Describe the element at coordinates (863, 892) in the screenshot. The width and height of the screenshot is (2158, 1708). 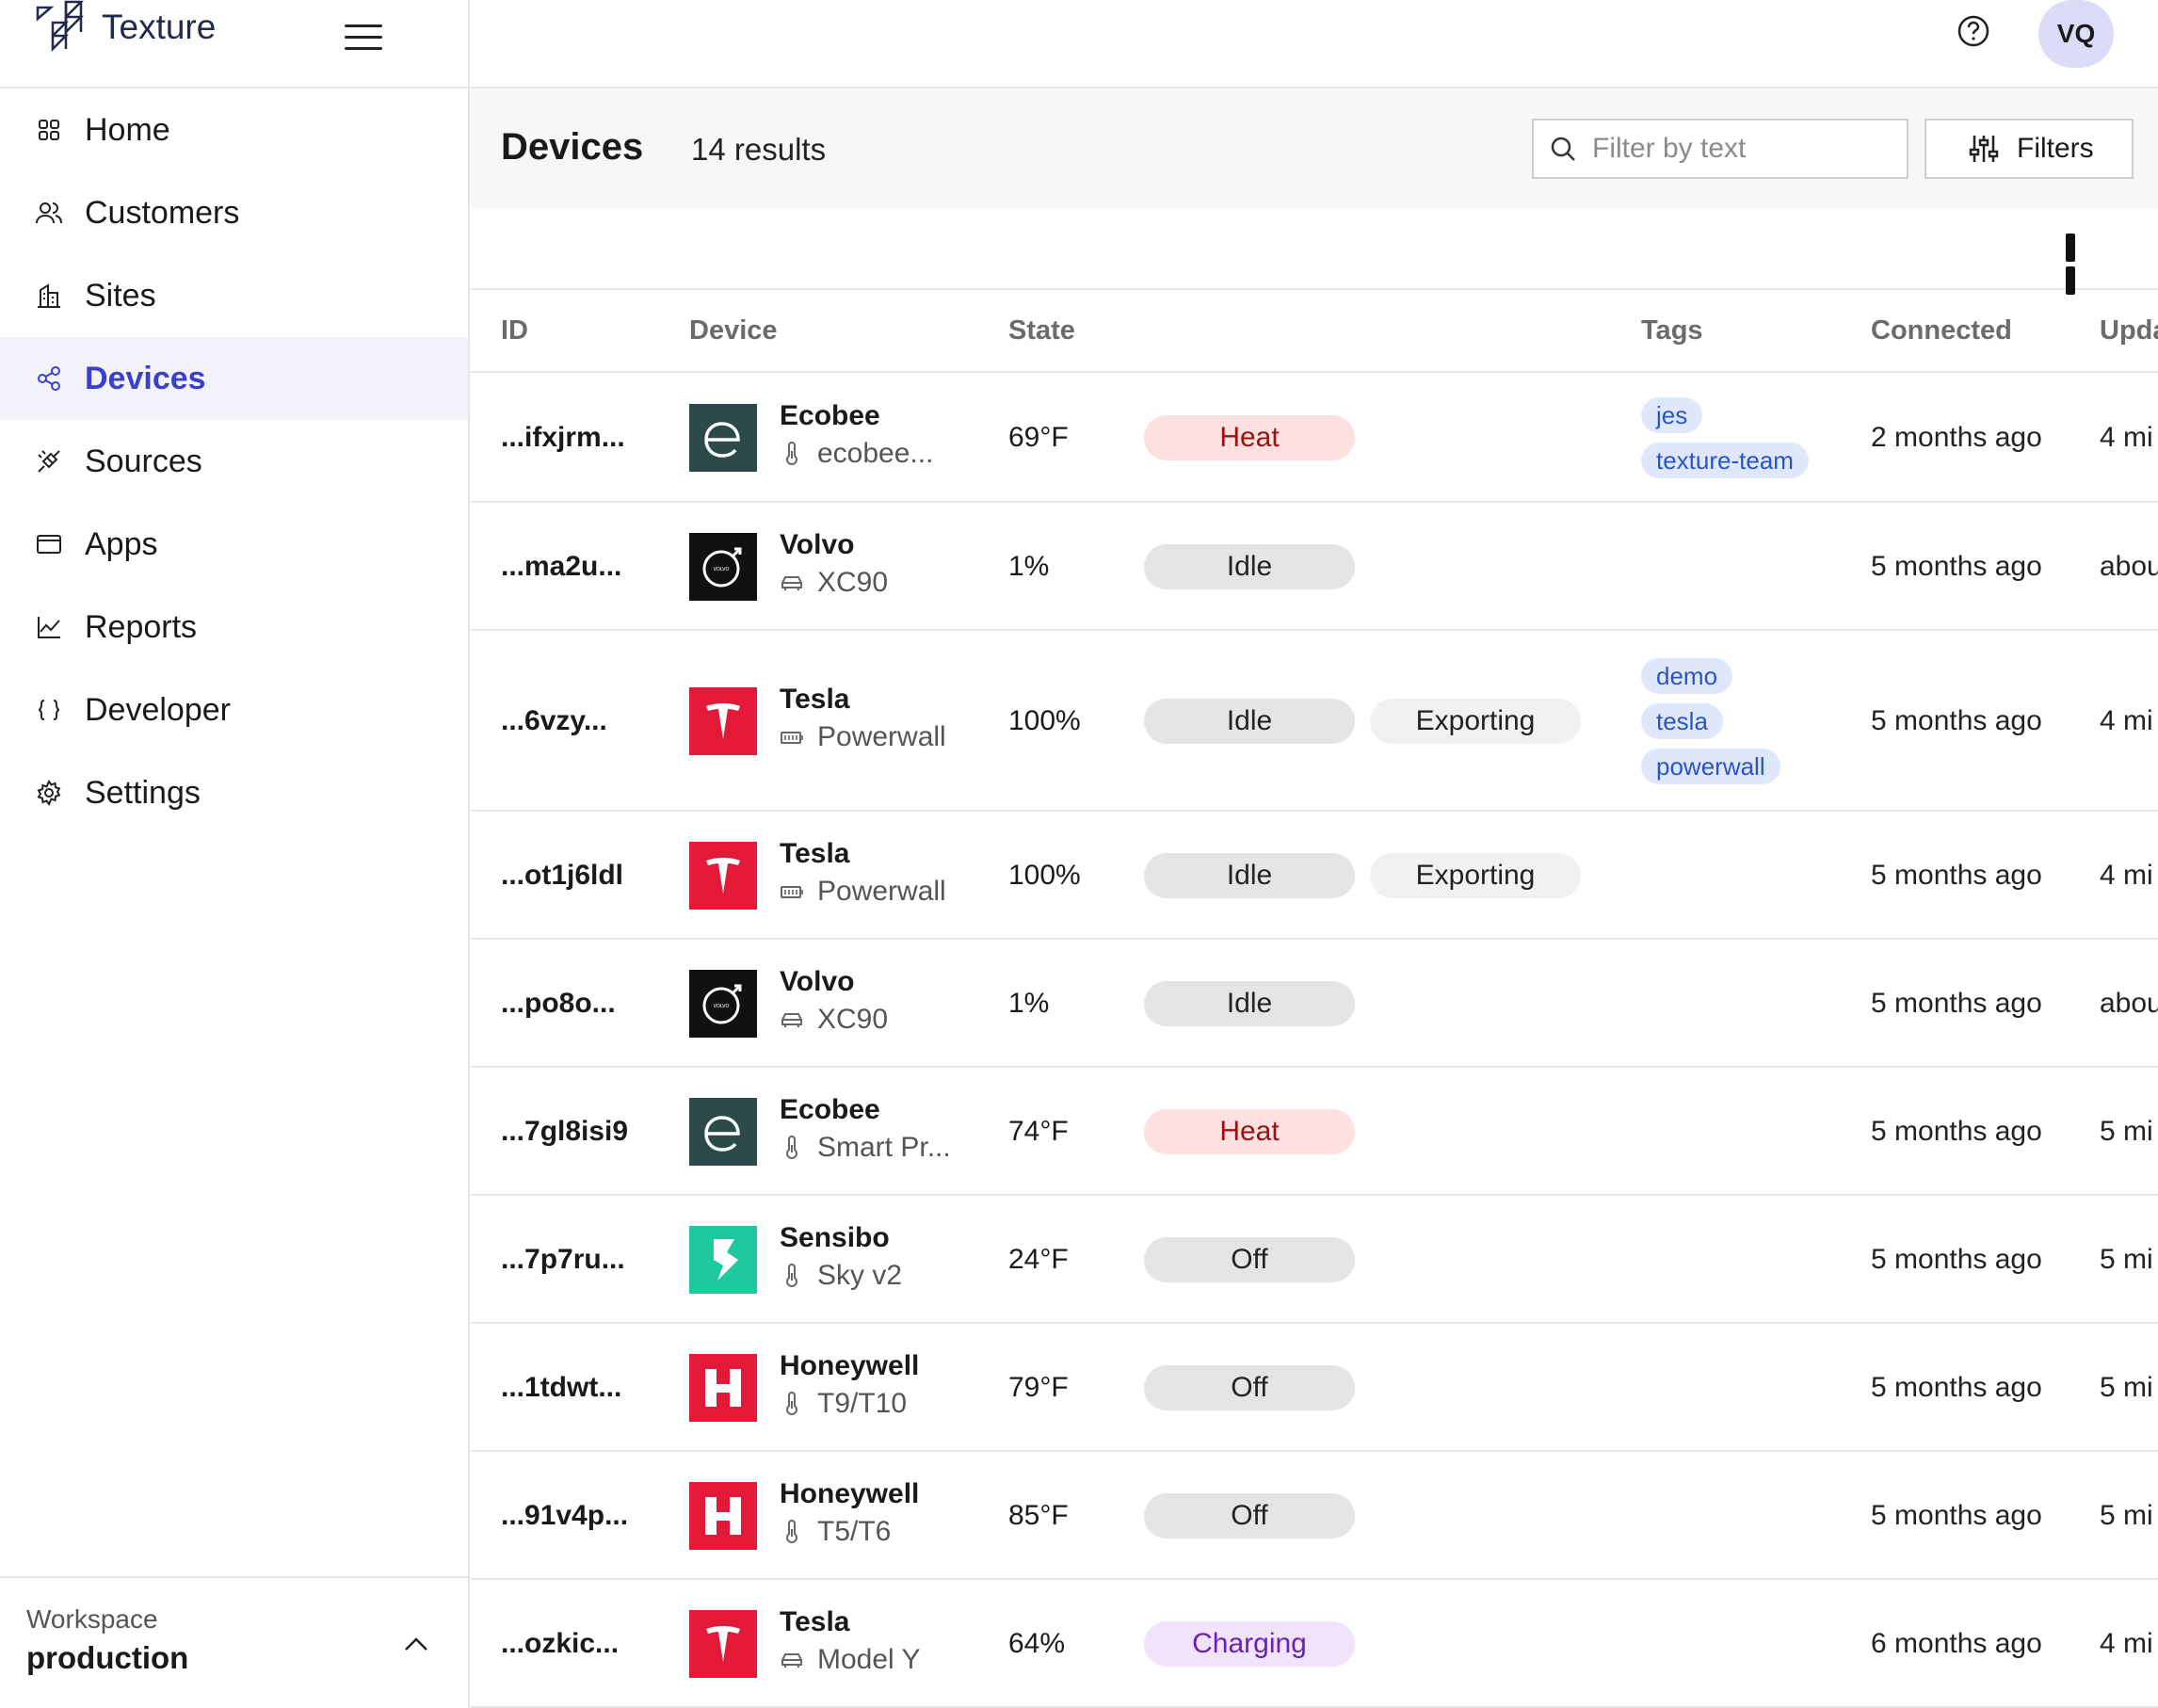
I see `device-model: Powerwall` at that location.